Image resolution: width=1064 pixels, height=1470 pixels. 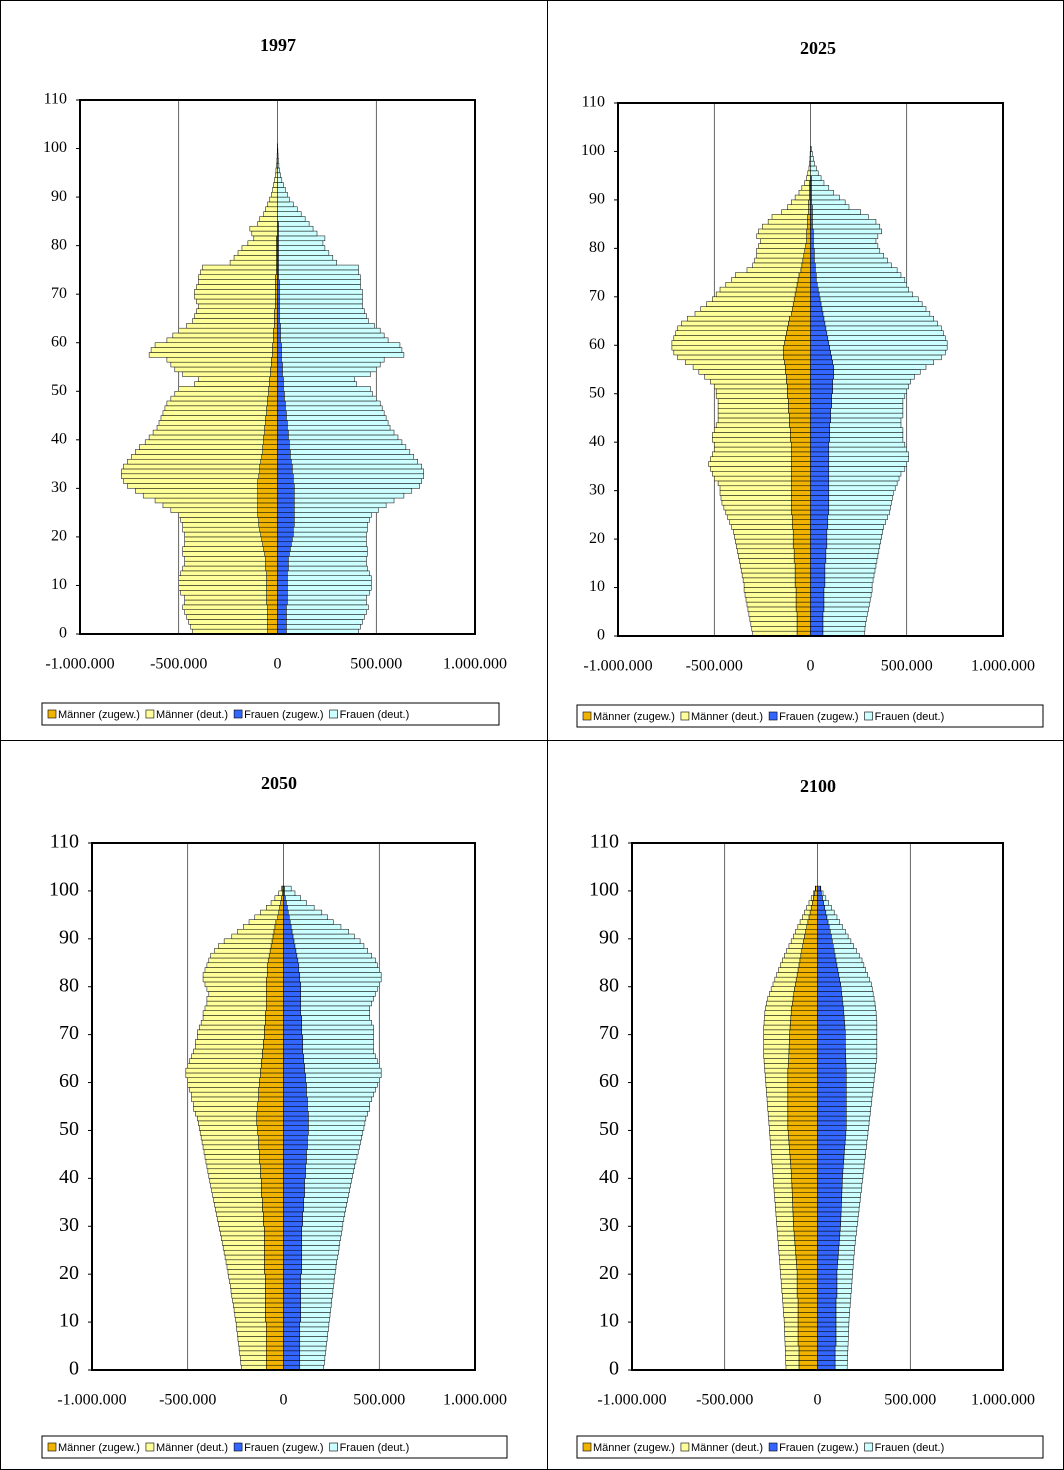 I want to click on y-tick-label: 40, so click(x=609, y=1177).